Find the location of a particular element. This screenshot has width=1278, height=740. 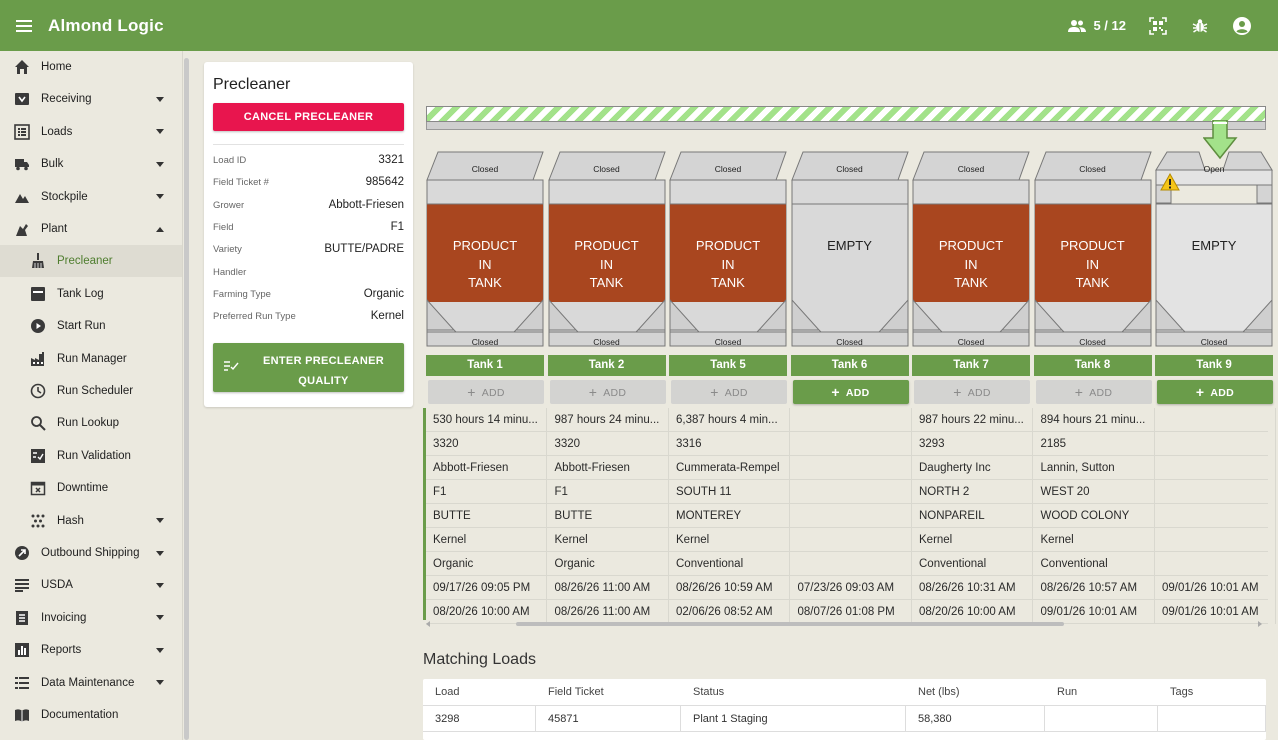

sidebar-item-run-scheduler: Run Scheduler is located at coordinates (91, 391).